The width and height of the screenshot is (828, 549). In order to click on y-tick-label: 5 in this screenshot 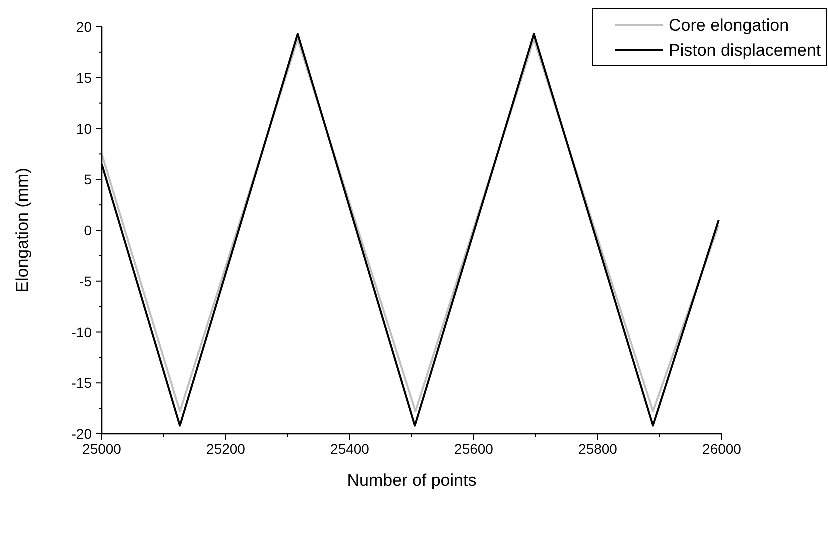, I will do `click(88, 180)`.